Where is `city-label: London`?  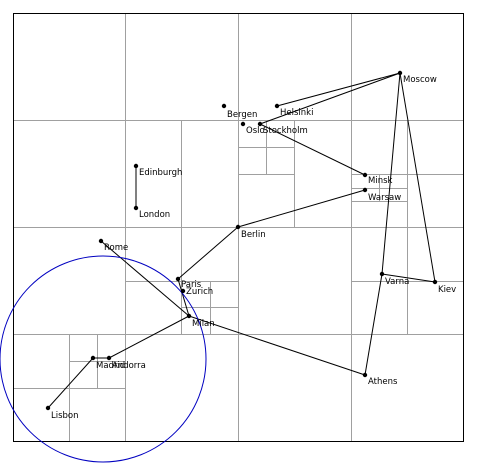
city-label: London is located at coordinates (154, 215).